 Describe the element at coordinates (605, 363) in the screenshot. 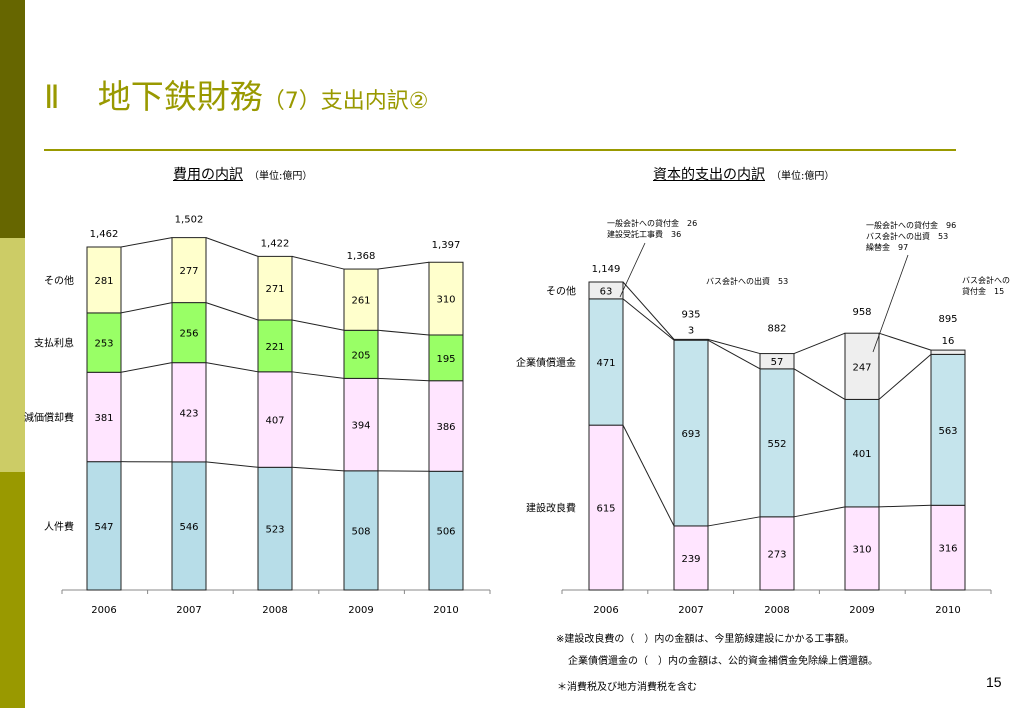

I see `data-label: 471` at that location.